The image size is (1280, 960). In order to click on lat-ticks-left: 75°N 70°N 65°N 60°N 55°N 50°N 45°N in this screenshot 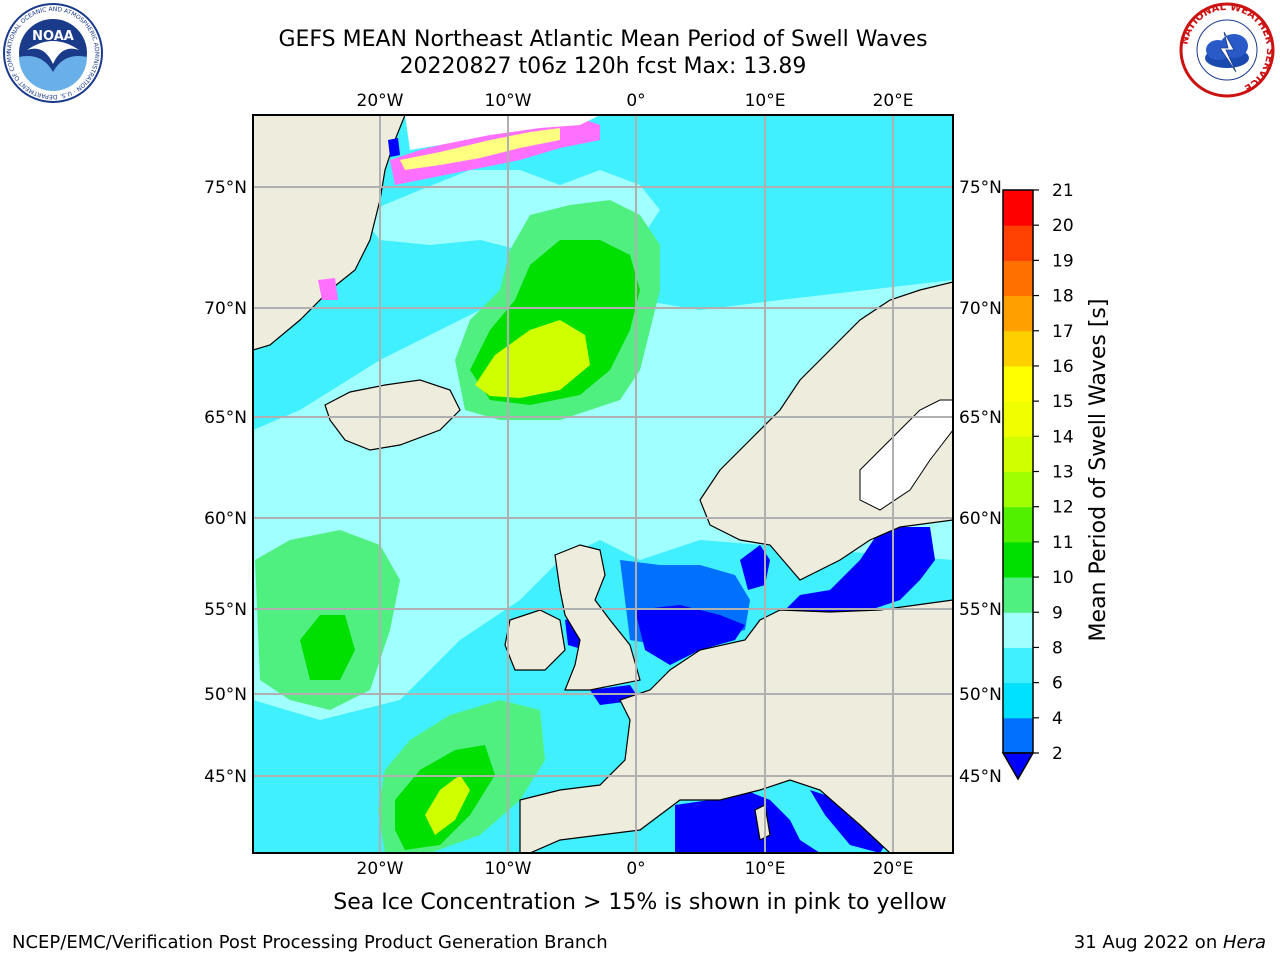, I will do `click(225, 482)`.